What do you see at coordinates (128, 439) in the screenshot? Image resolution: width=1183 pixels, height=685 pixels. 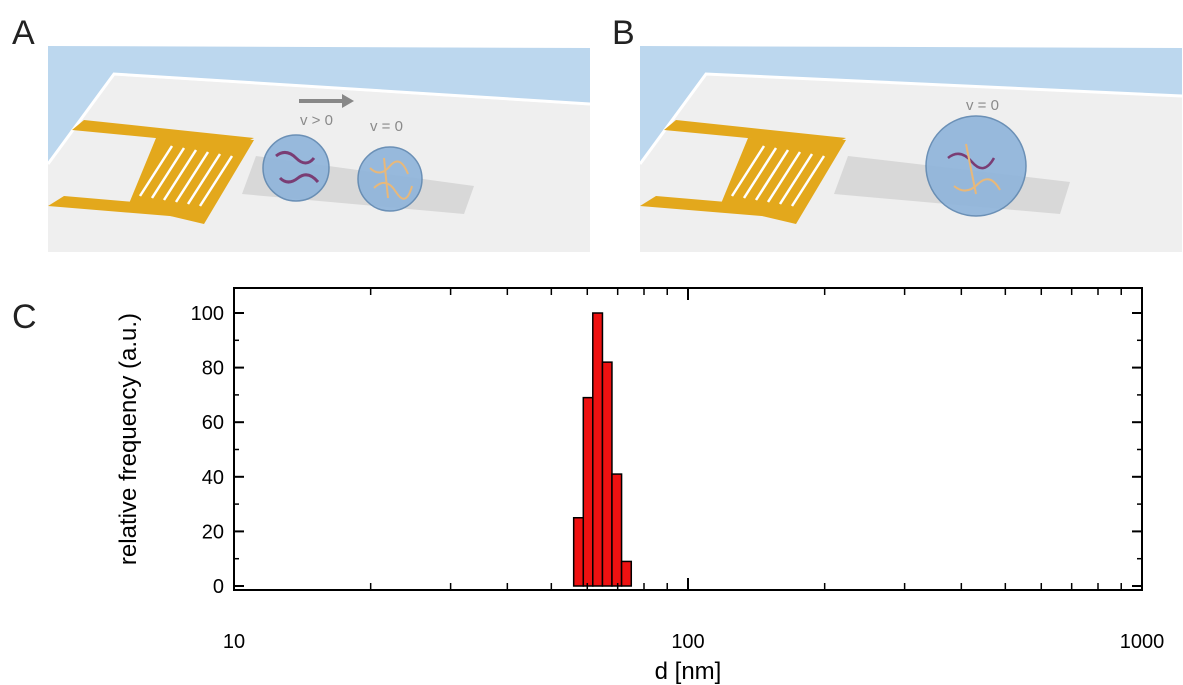 I see `y-axis-title: relative frequency (a.u.)` at bounding box center [128, 439].